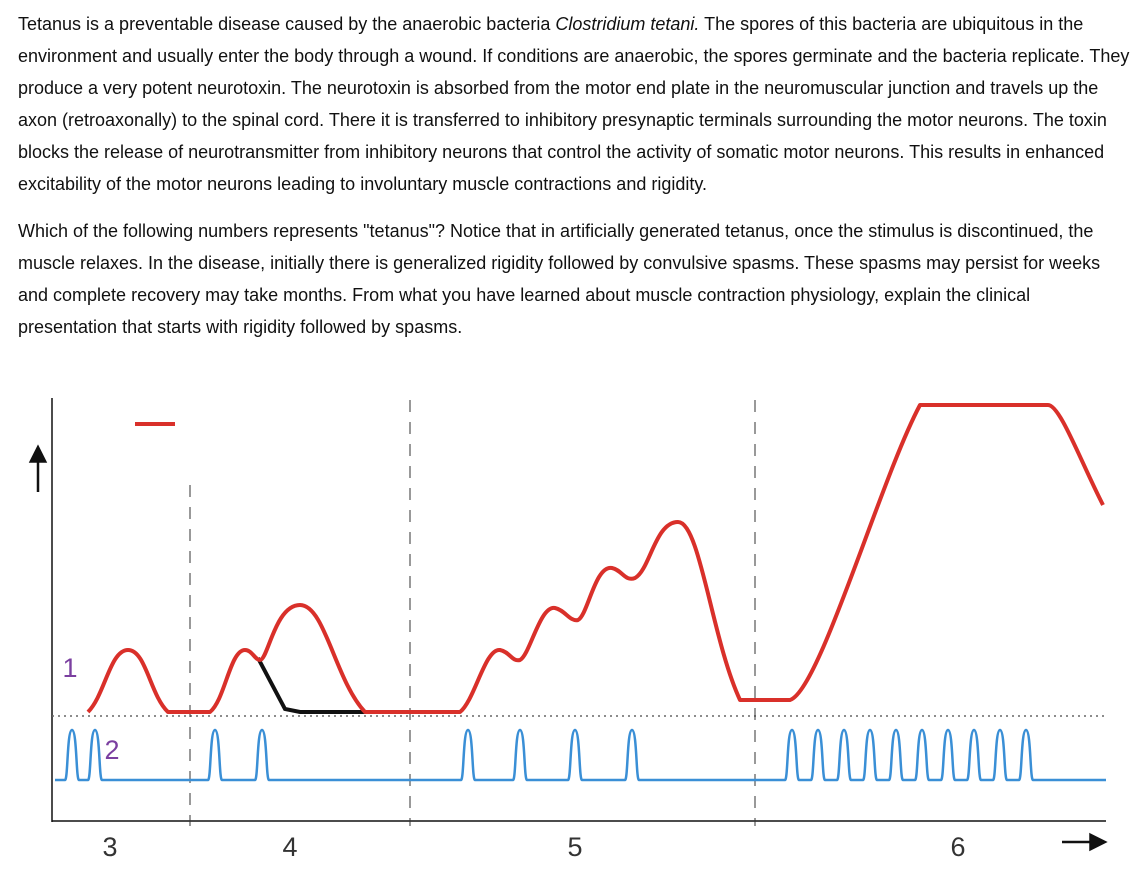  I want to click on black-curve, so click(311, 685).